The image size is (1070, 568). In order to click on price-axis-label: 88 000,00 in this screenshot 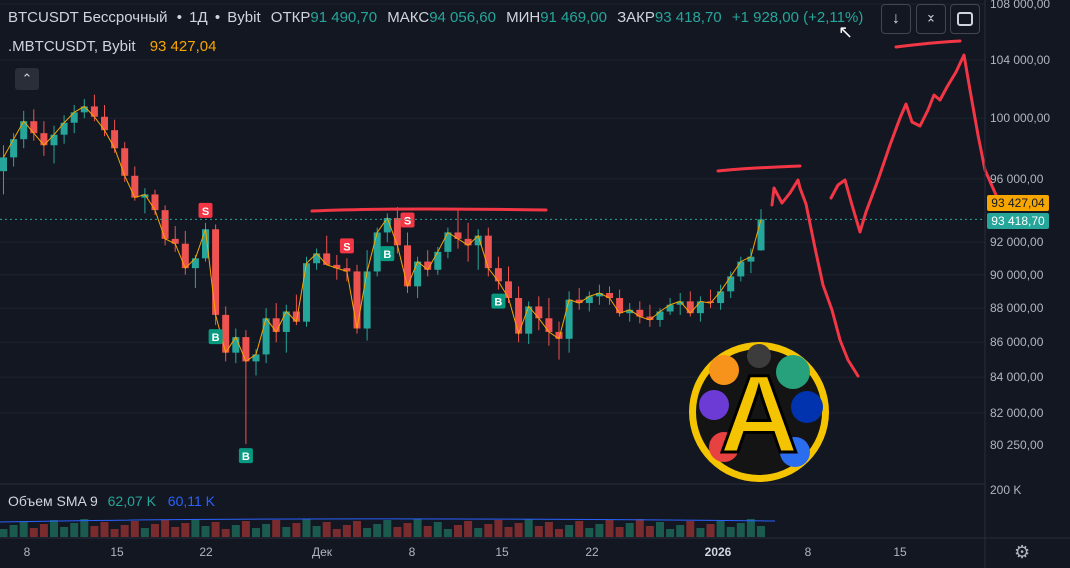, I will do `click(1017, 308)`.